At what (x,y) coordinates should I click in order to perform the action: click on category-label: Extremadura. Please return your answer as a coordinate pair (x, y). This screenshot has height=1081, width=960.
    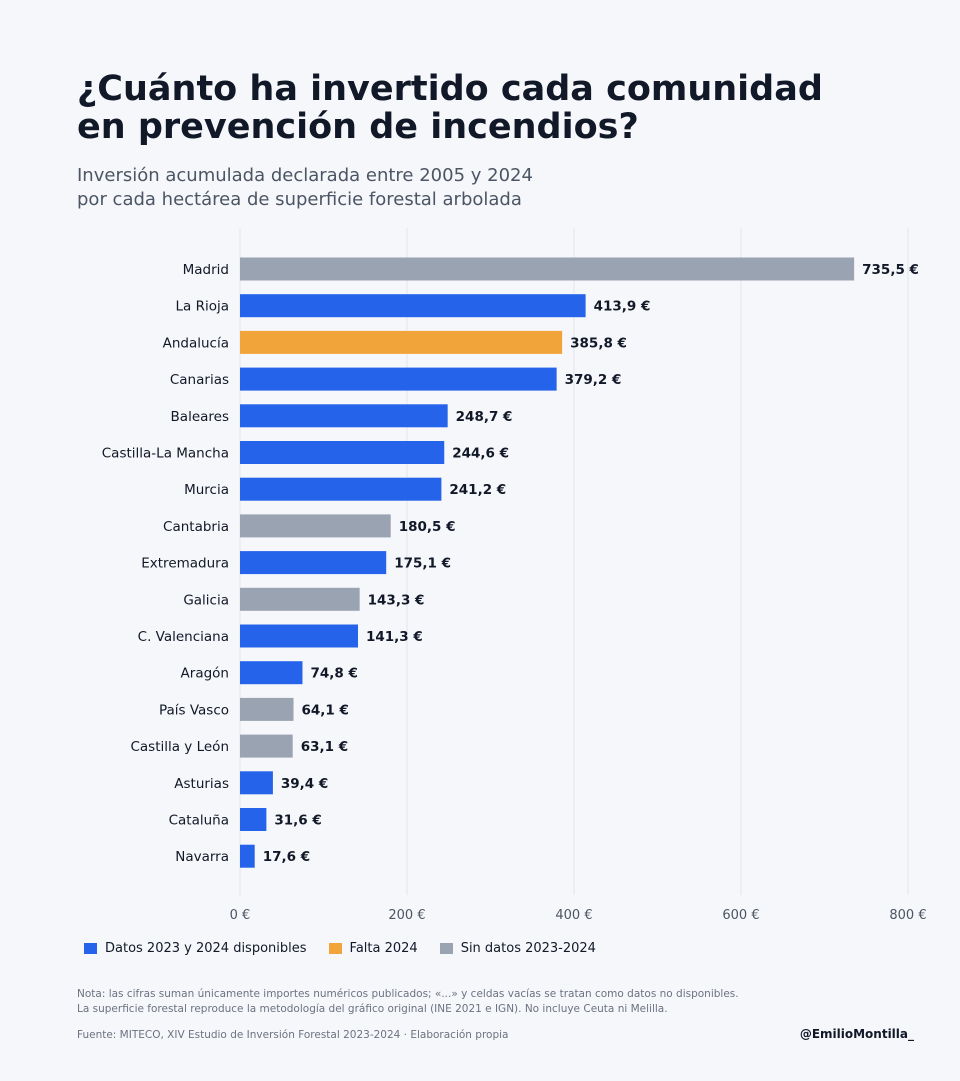
    Looking at the image, I should click on (185, 564).